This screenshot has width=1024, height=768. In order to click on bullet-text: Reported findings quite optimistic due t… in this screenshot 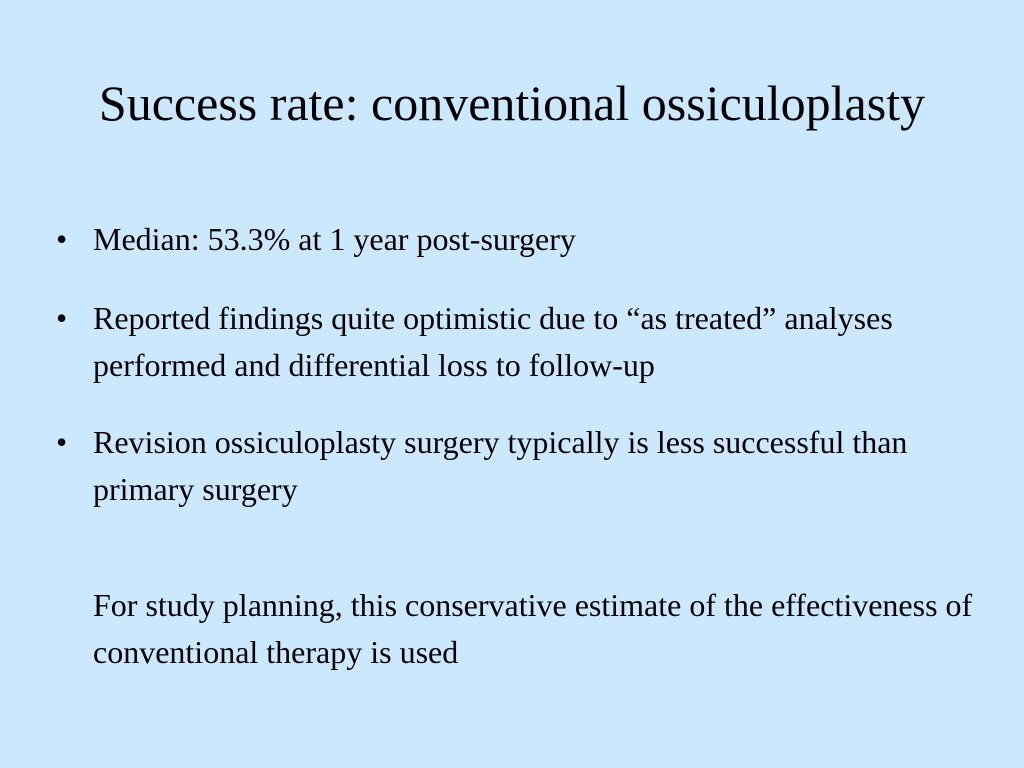, I will do `click(493, 341)`.